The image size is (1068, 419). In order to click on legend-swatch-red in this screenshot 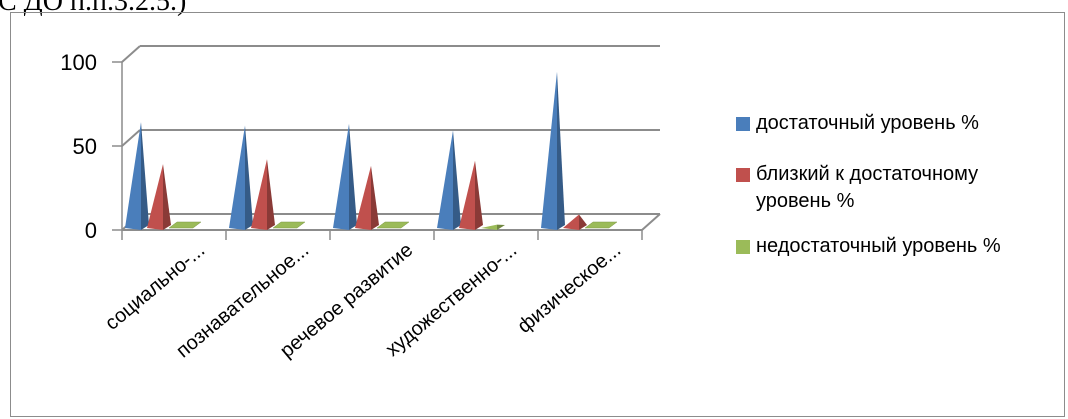, I will do `click(743, 175)`.